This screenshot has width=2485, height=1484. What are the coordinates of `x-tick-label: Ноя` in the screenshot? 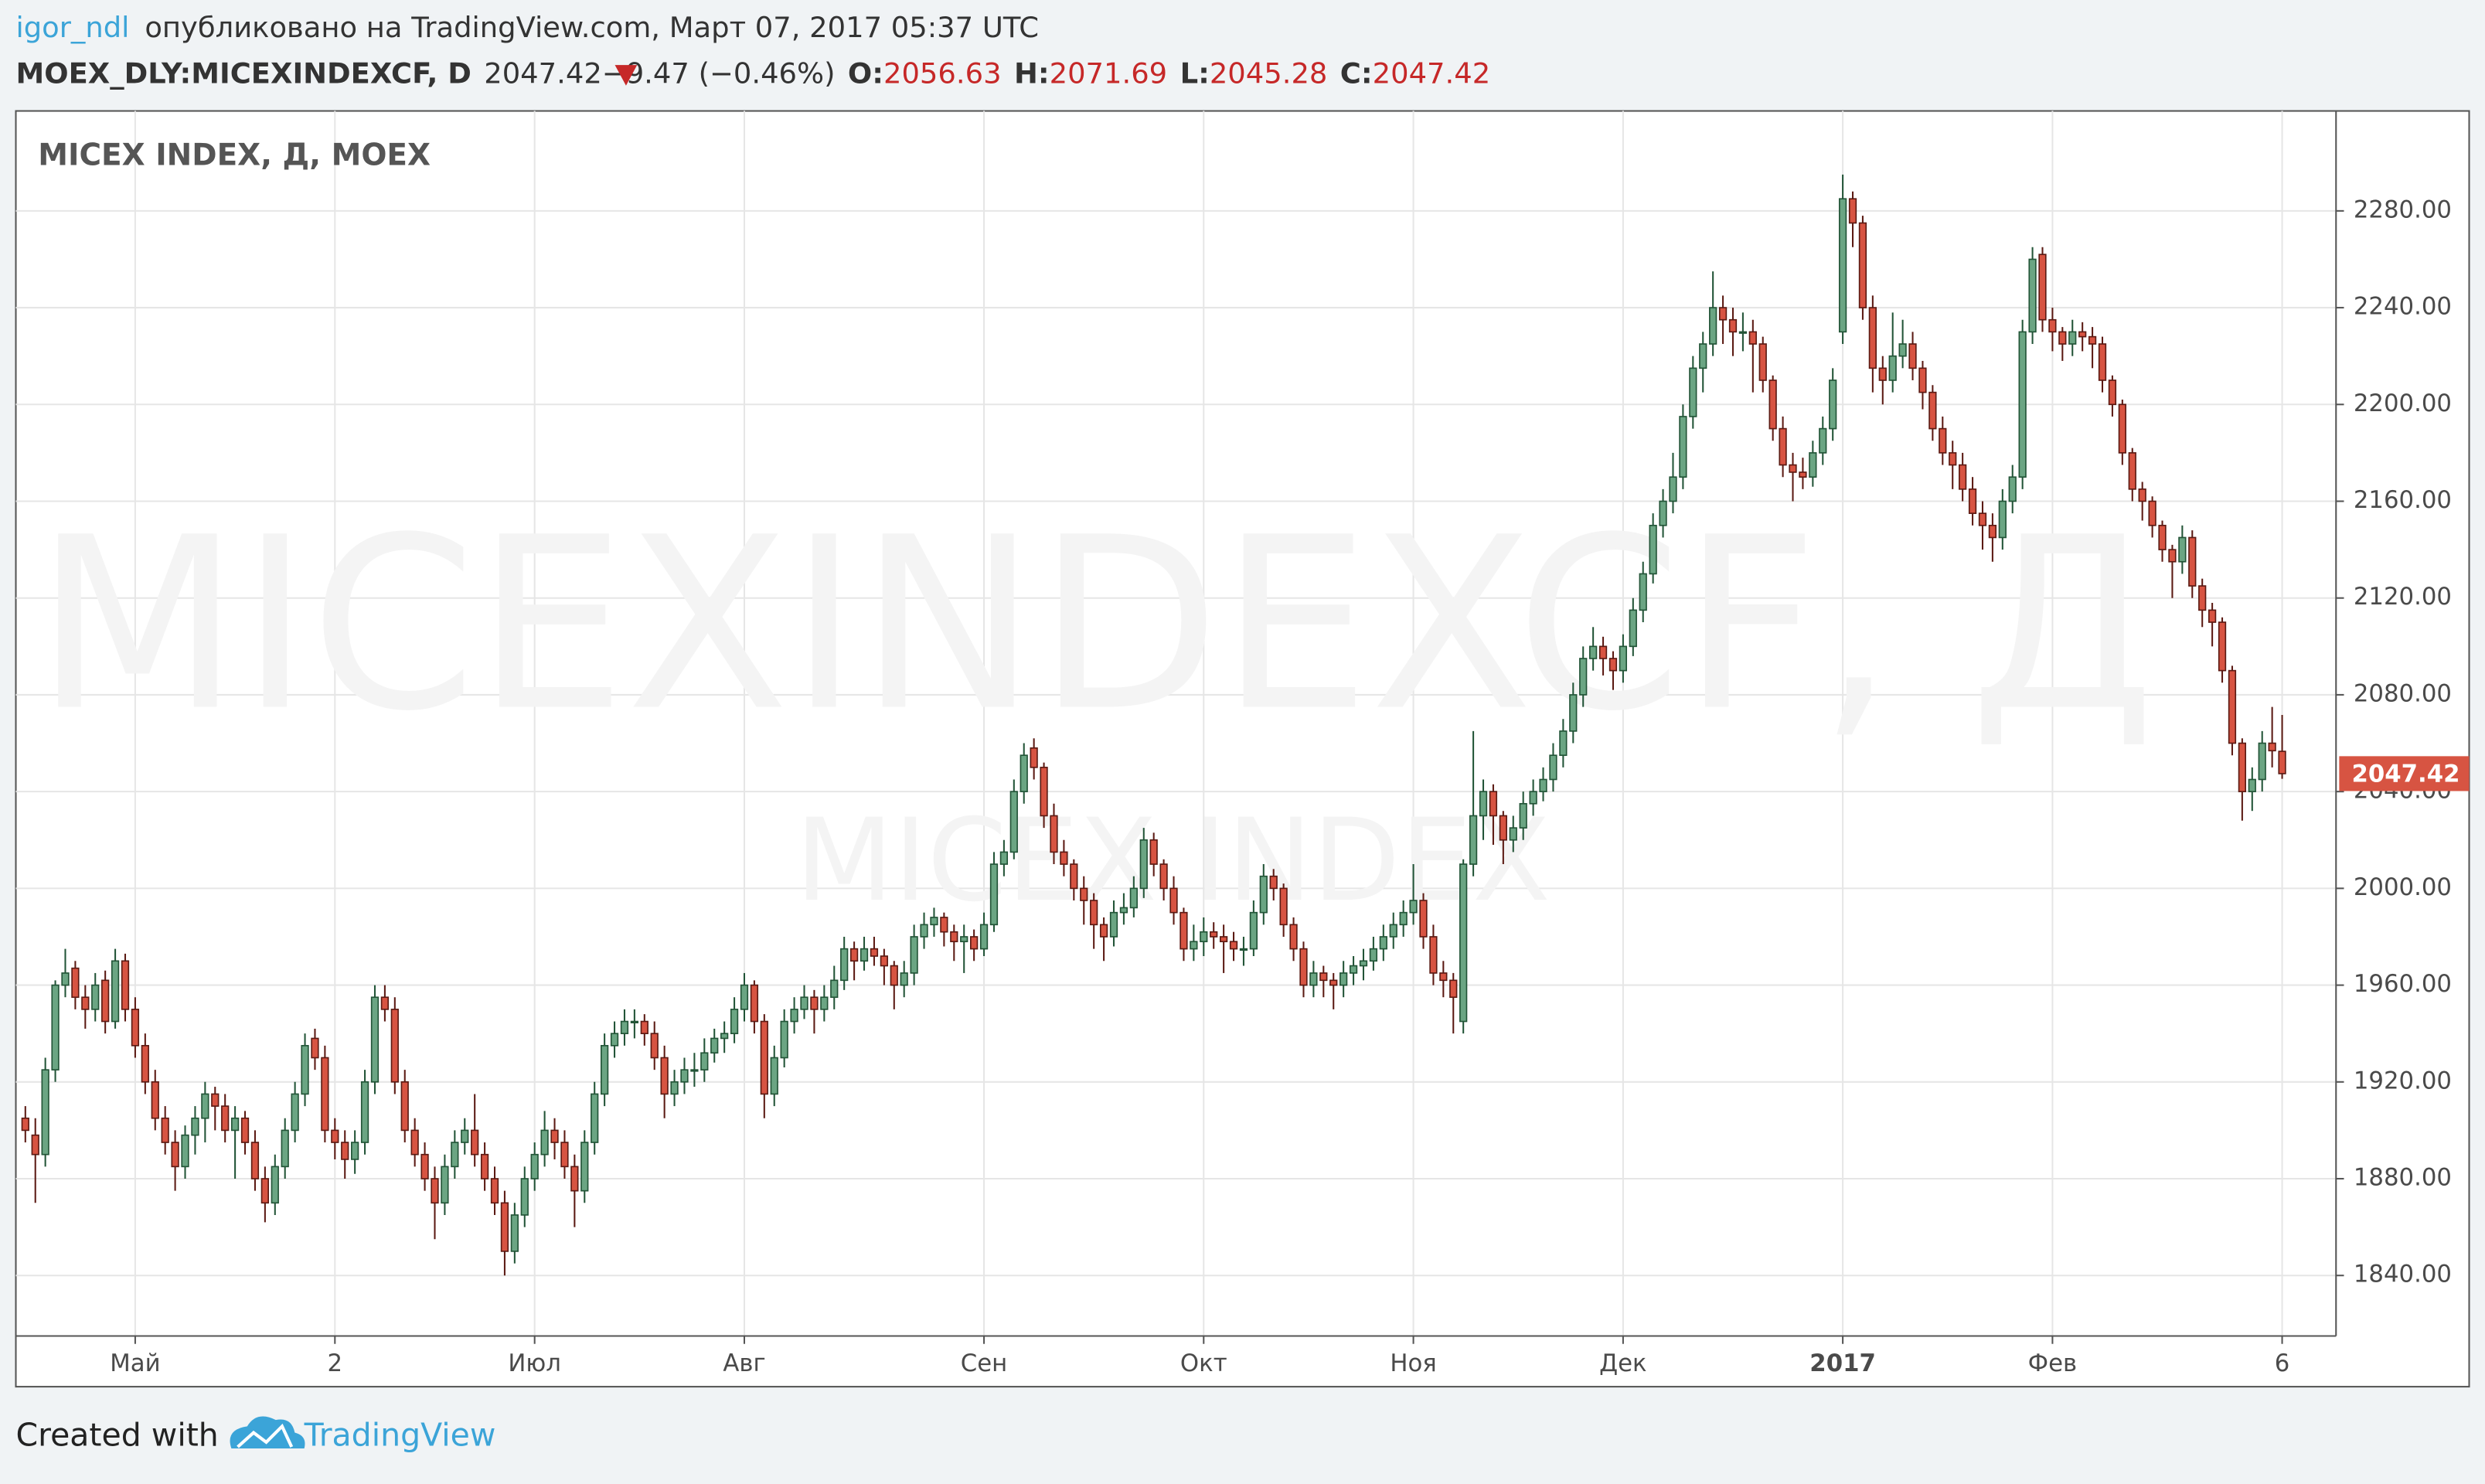 It's located at (1413, 1363).